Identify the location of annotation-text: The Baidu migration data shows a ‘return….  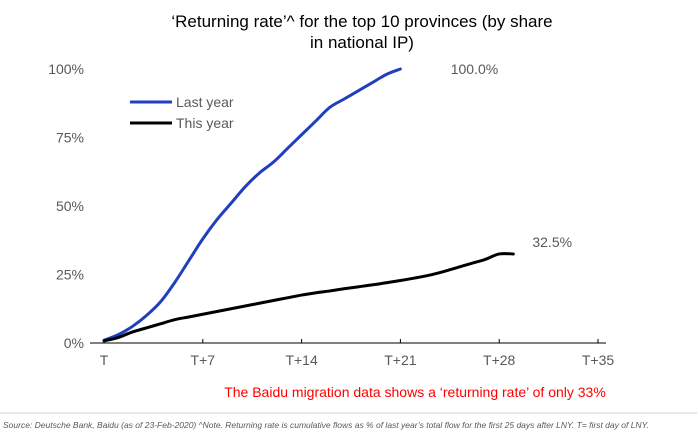
(415, 392).